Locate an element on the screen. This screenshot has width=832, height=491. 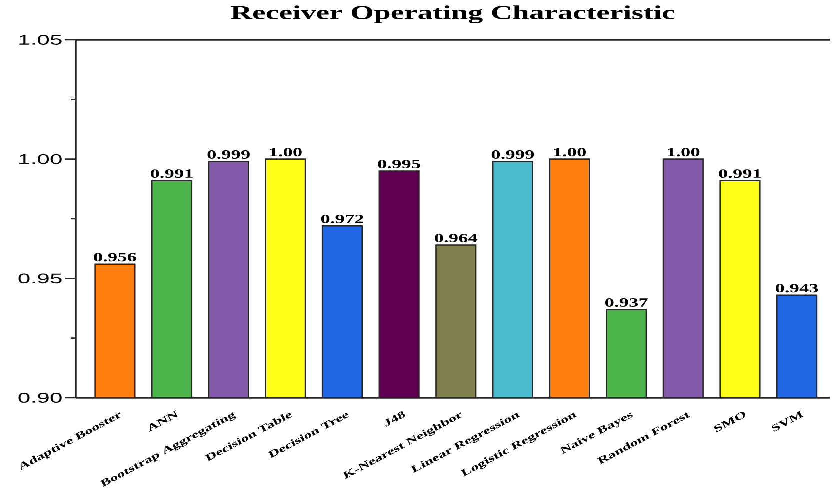
chart-title: Receiver Operating Characteristic is located at coordinates (453, 15).